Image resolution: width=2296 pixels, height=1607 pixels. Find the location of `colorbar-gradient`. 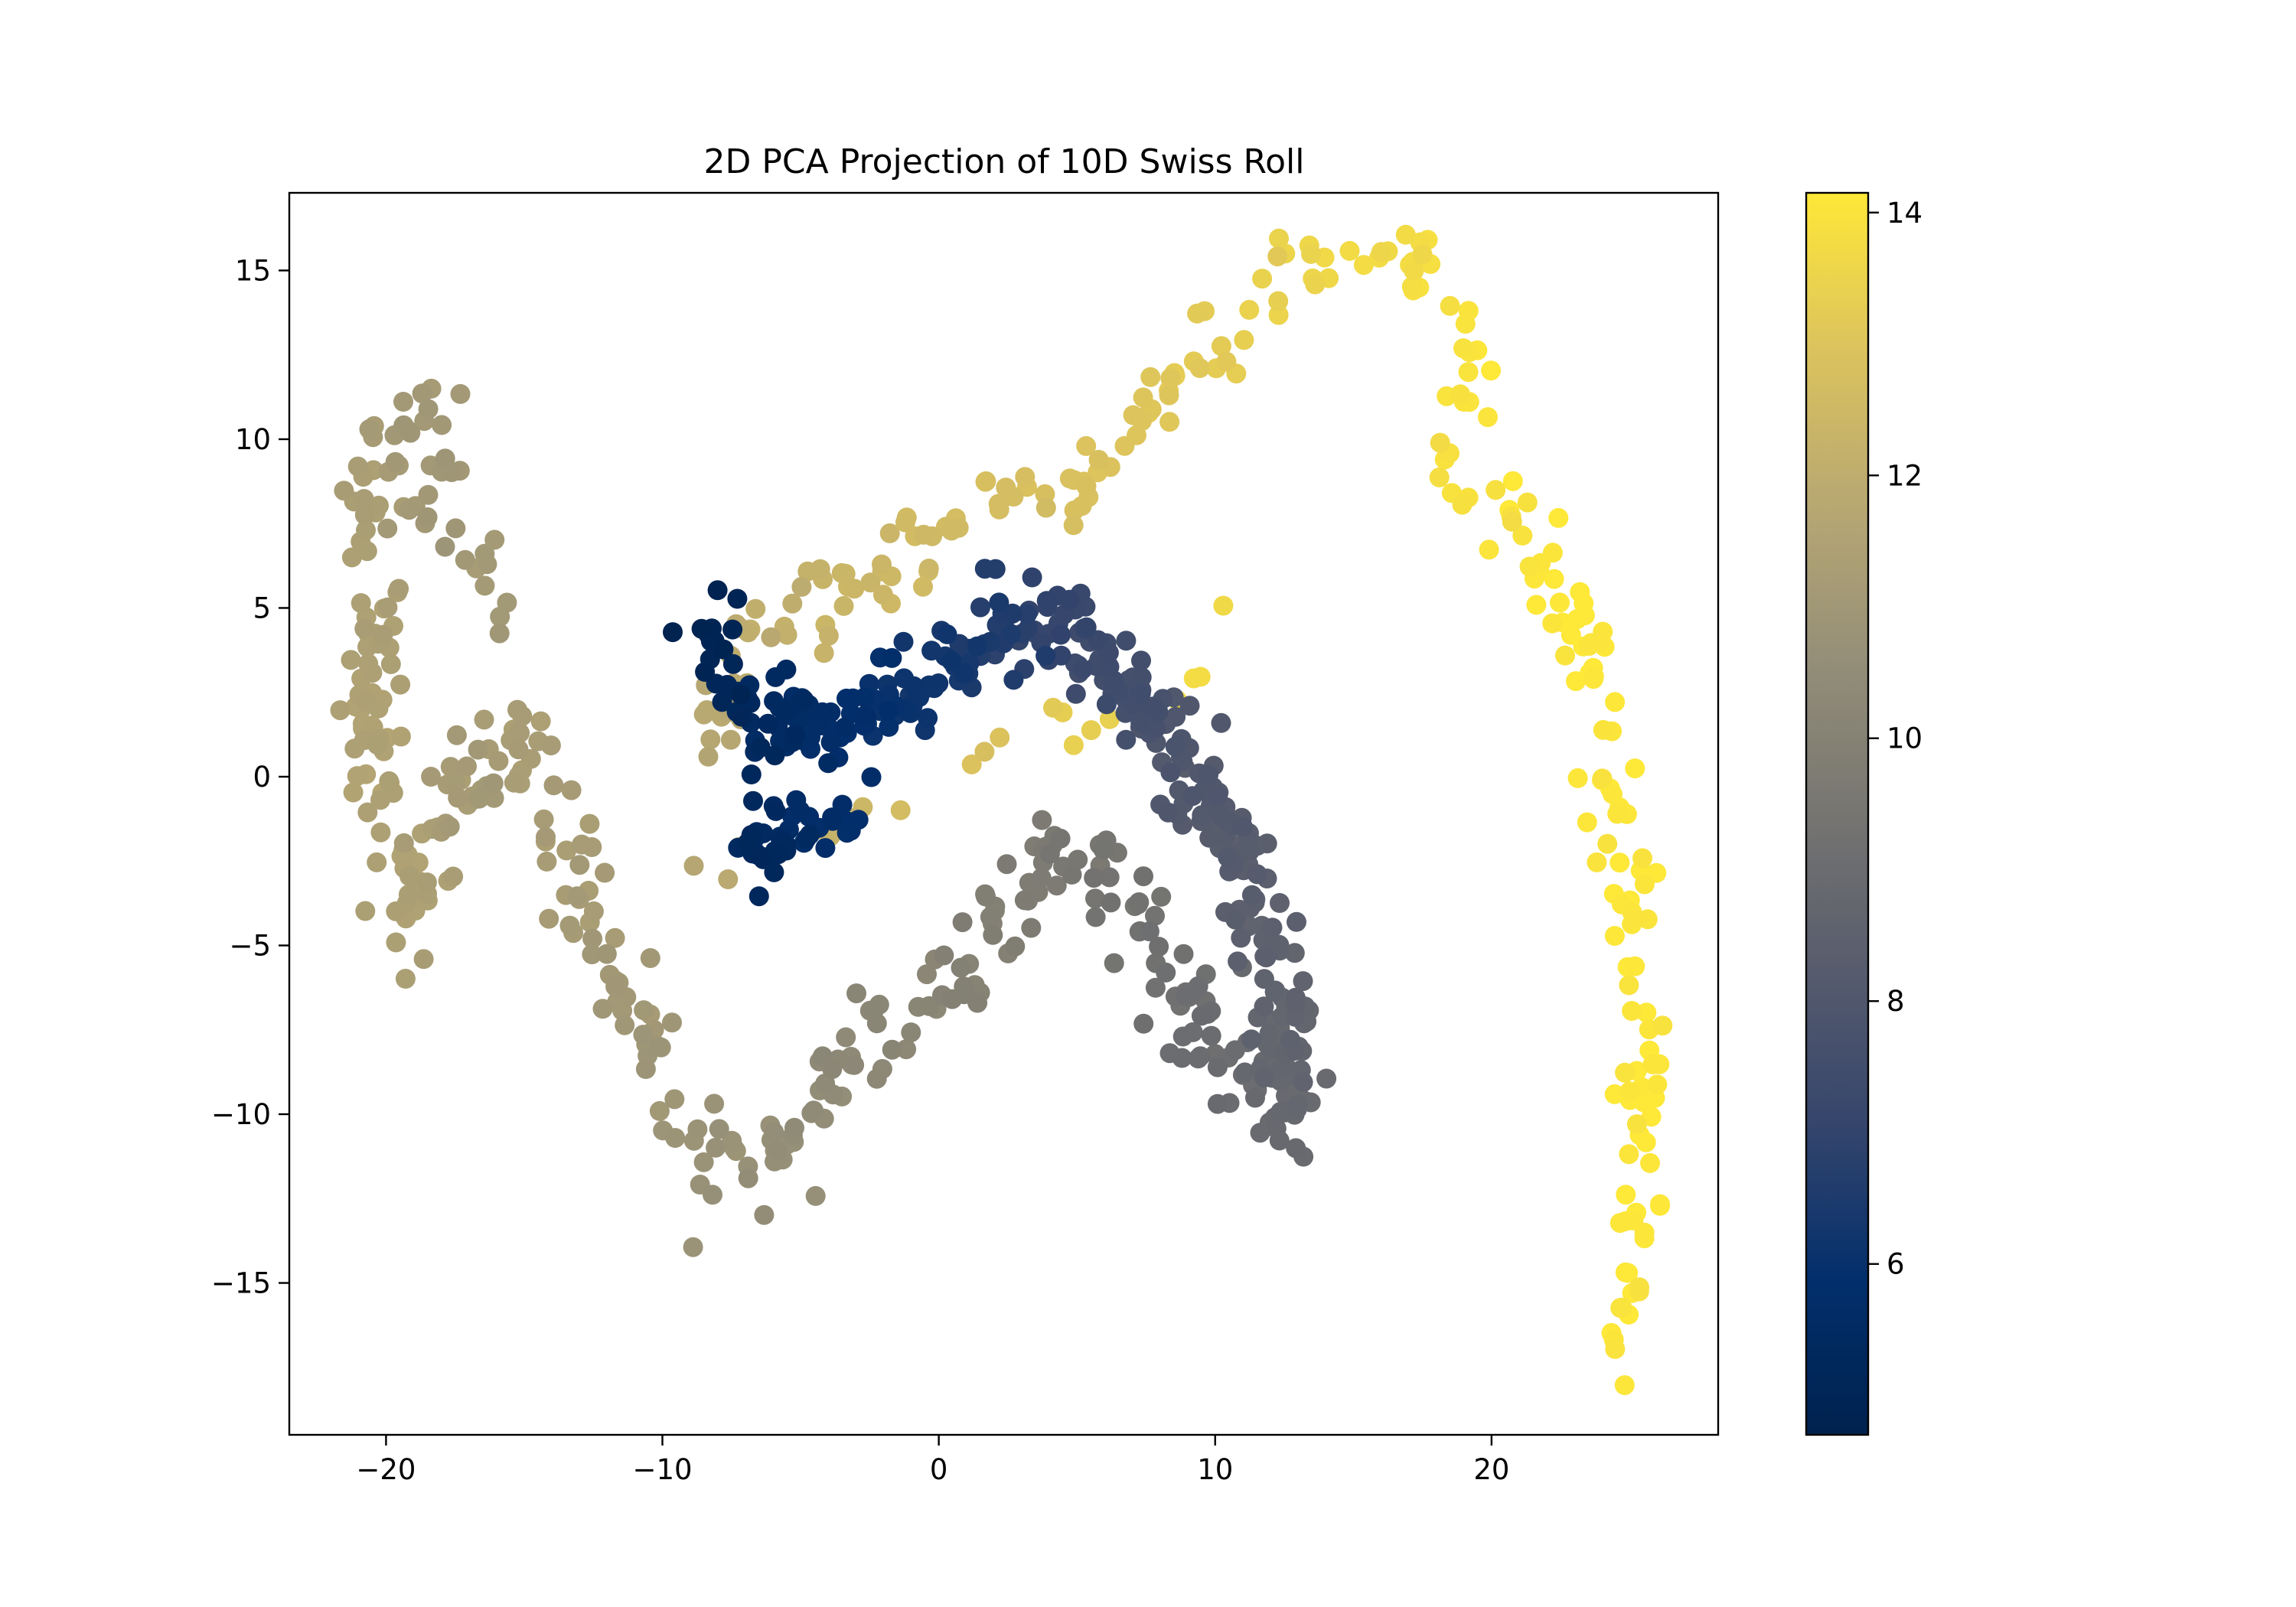

colorbar-gradient is located at coordinates (1837, 814).